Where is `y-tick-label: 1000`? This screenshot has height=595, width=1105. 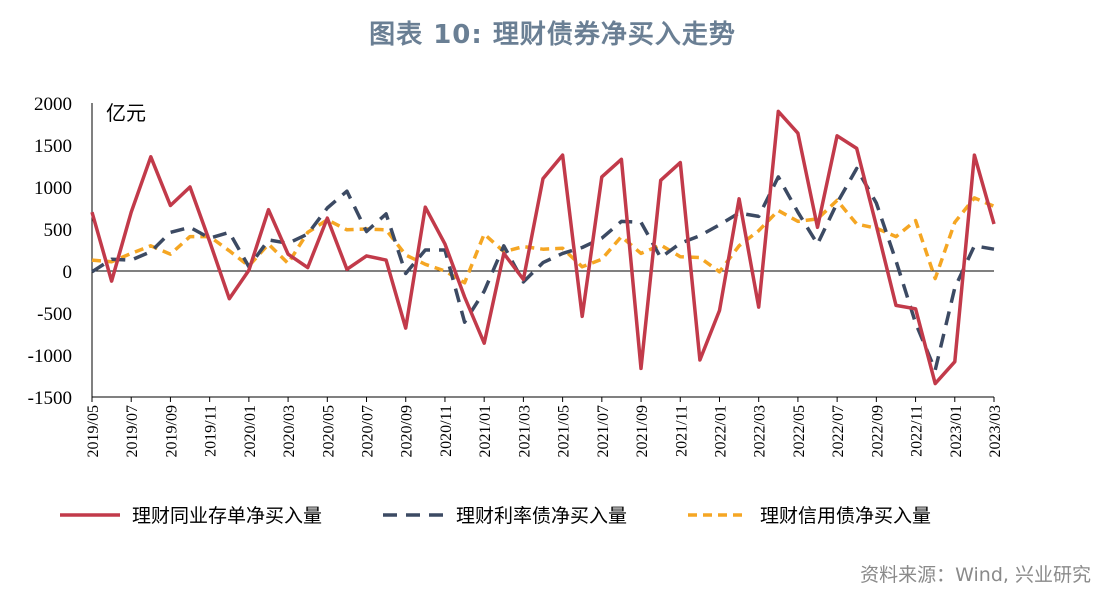
y-tick-label: 1000 is located at coordinates (53, 188).